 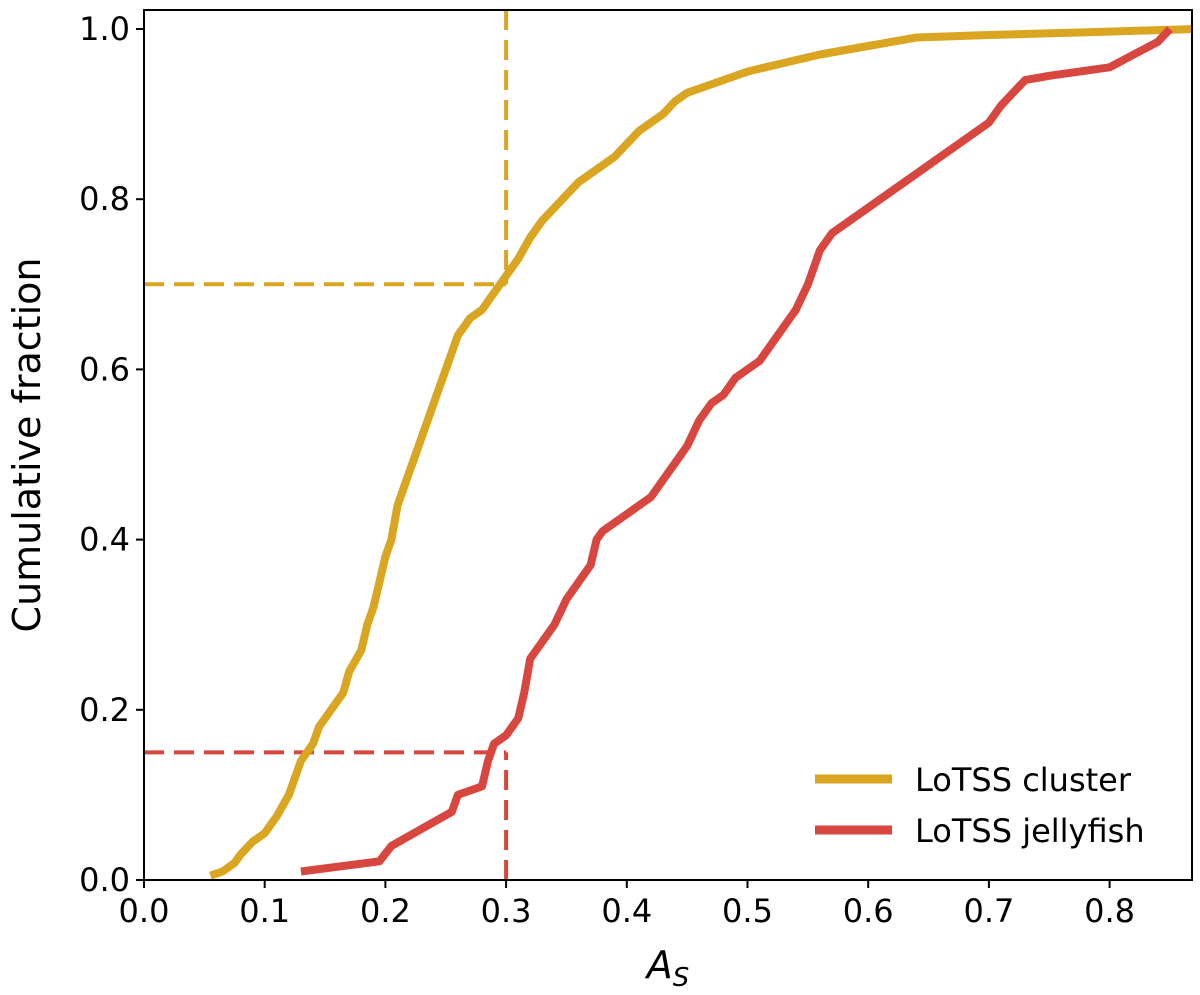 I want to click on legend-label-jellyfish: LoTSS jellyfish, so click(x=1030, y=831).